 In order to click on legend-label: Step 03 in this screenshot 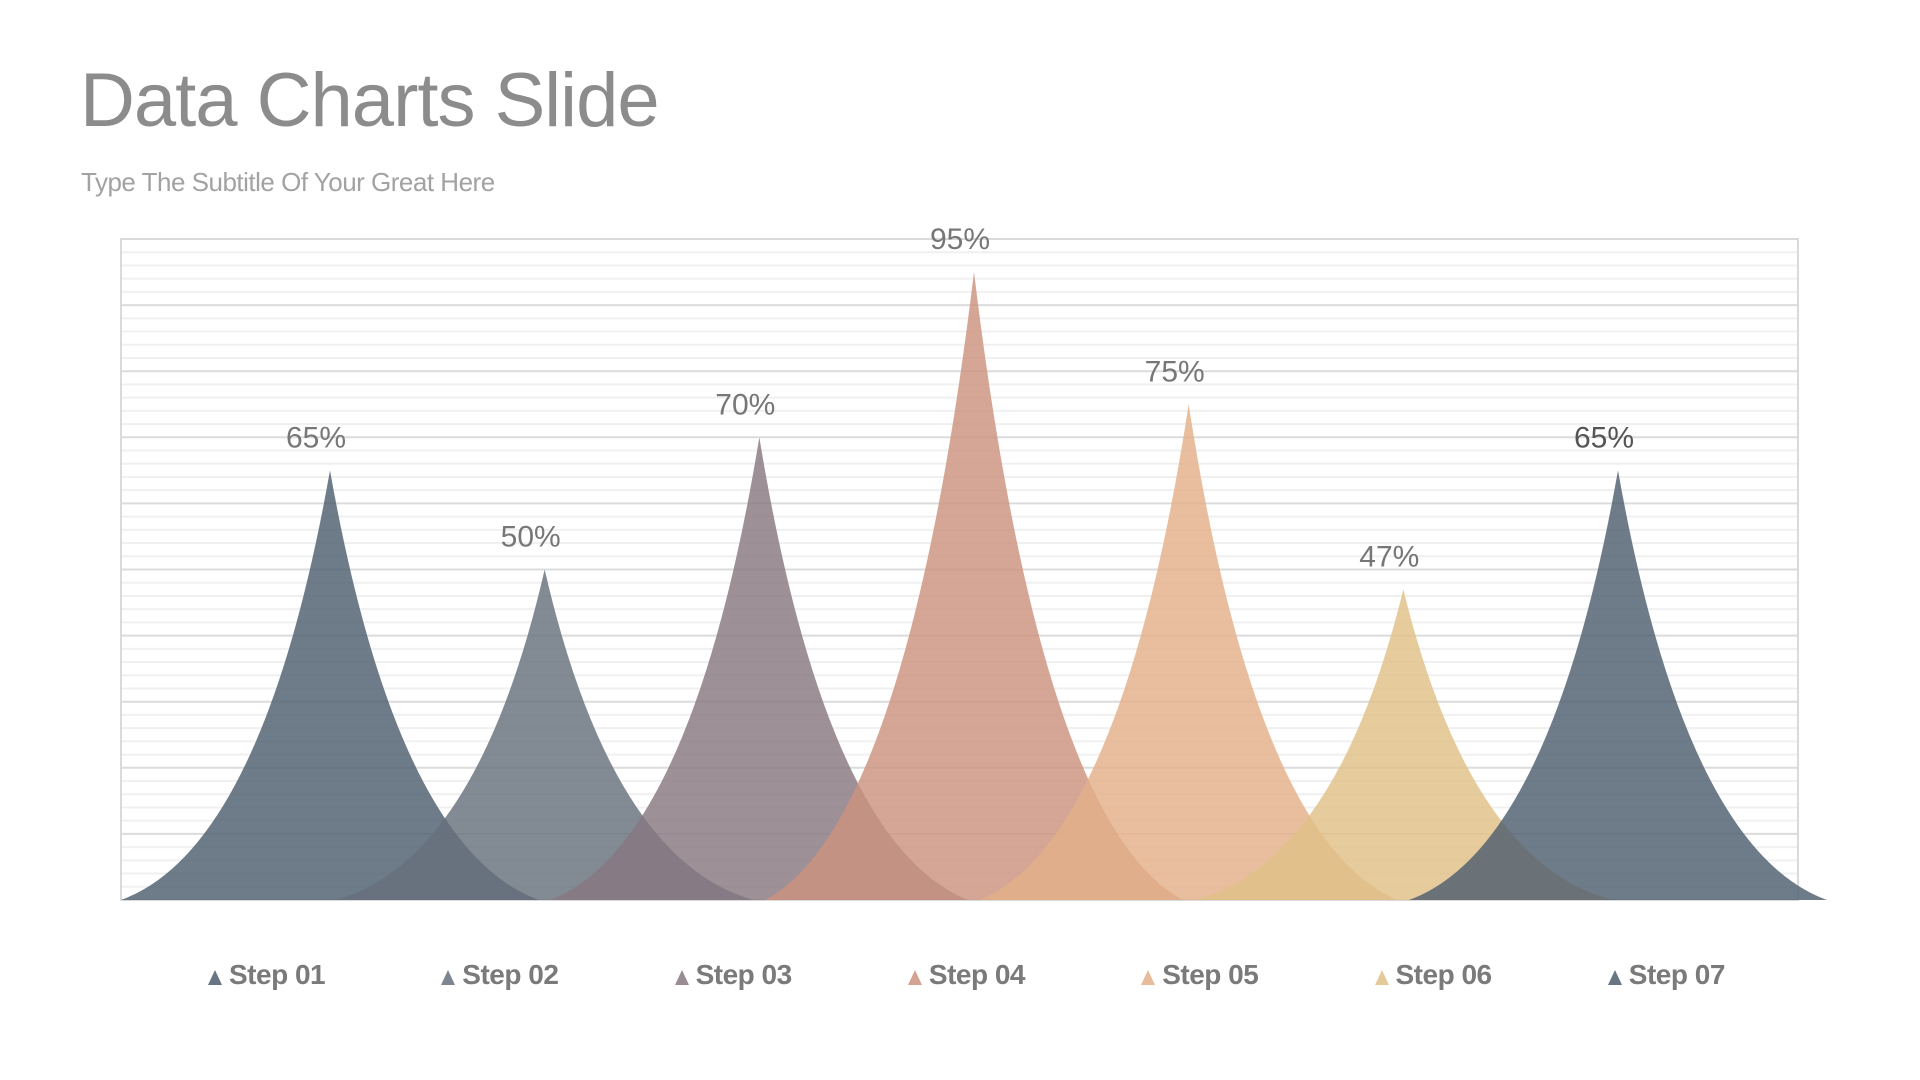, I will do `click(744, 974)`.